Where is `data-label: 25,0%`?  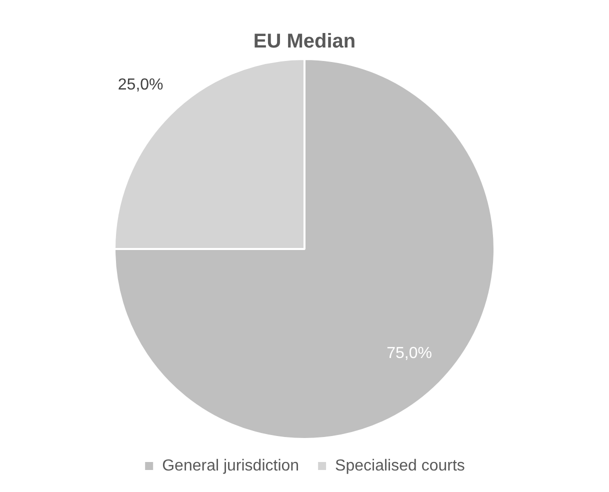 data-label: 25,0% is located at coordinates (141, 85).